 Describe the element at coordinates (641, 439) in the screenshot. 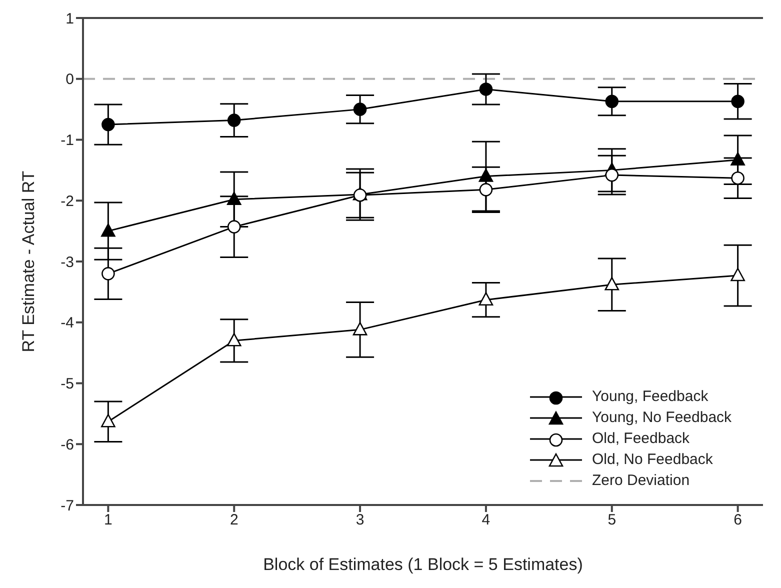

I see `legend-label: Old, Feedback` at that location.